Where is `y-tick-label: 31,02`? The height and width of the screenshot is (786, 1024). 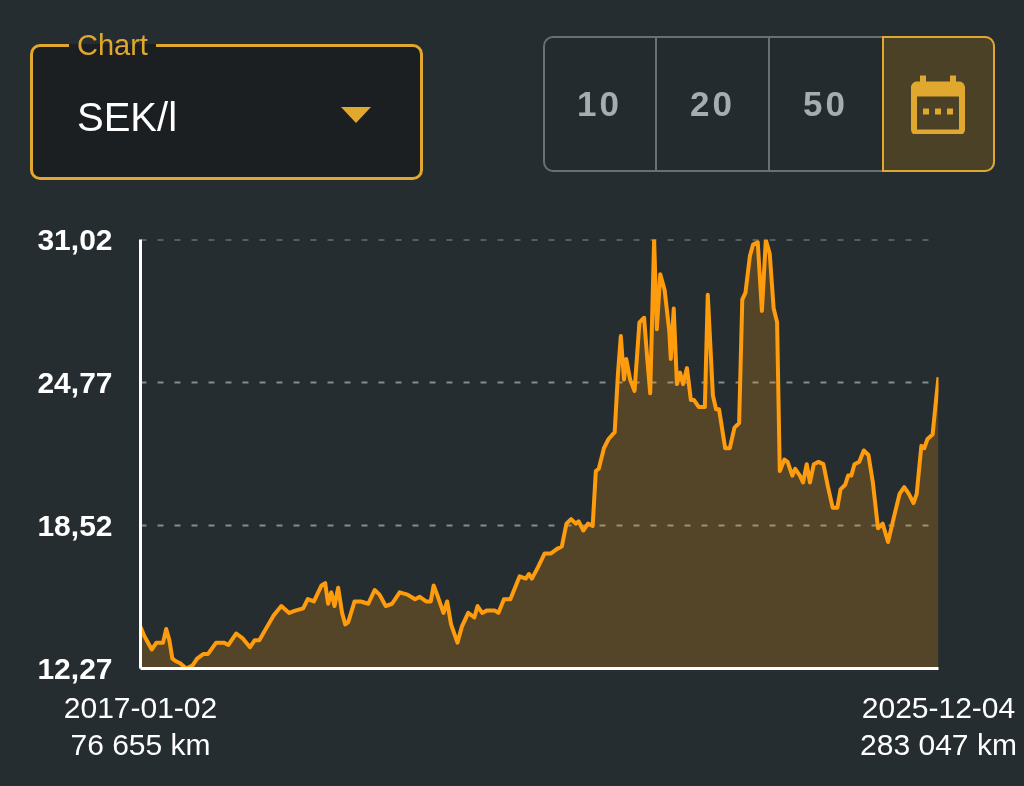
y-tick-label: 31,02 is located at coordinates (75, 239).